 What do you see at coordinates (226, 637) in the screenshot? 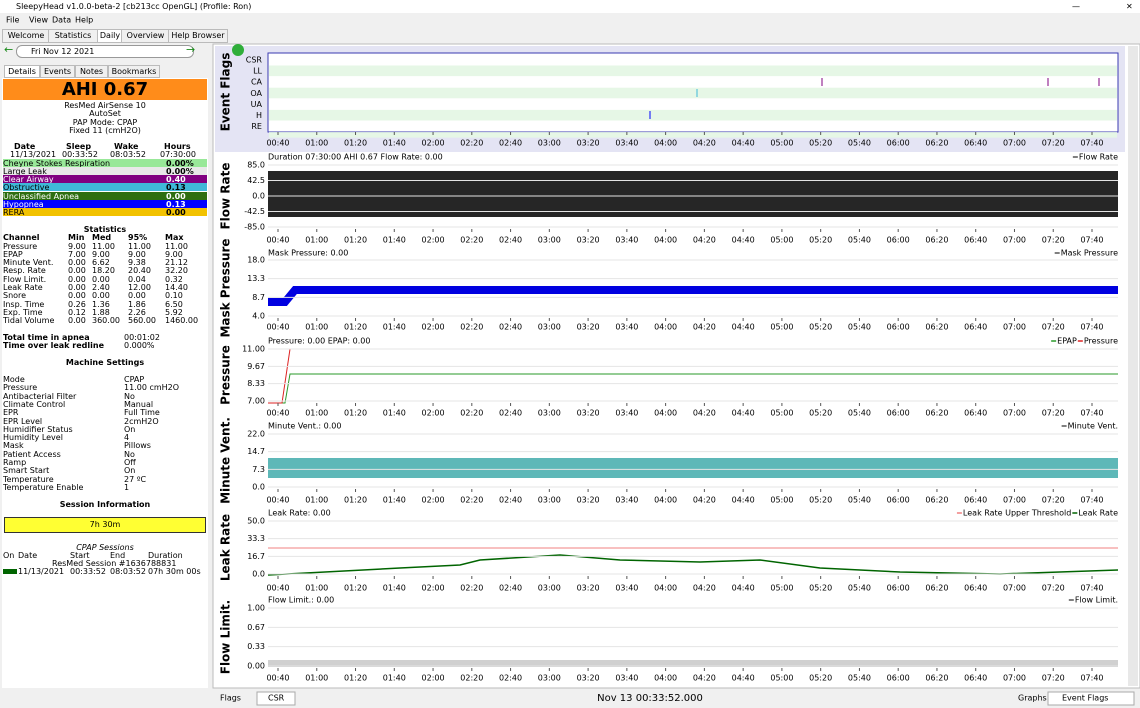
I see `graph-title: Flow Limit.` at bounding box center [226, 637].